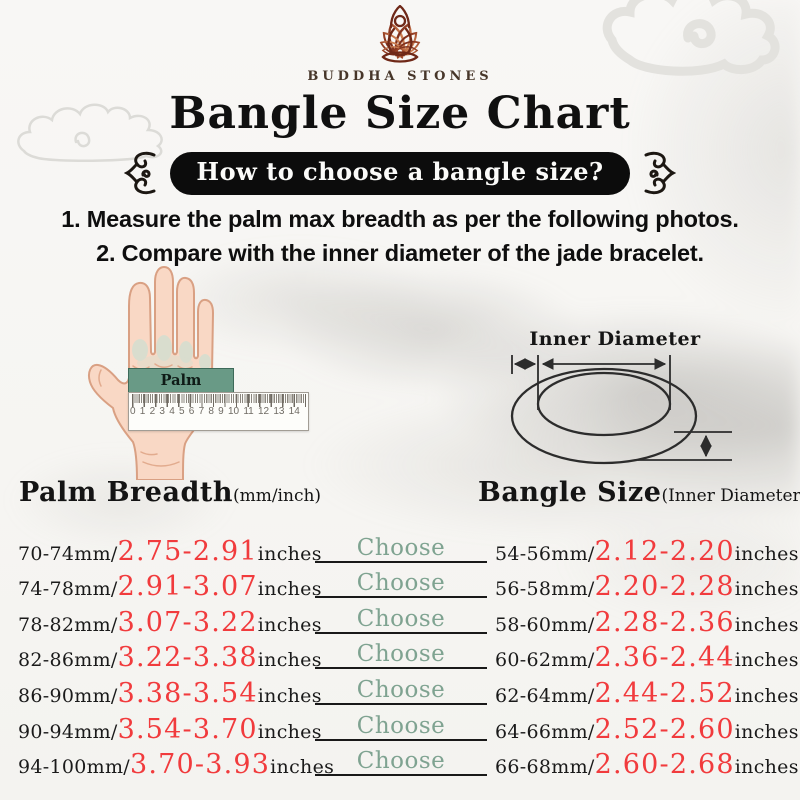 The height and width of the screenshot is (800, 800). Describe the element at coordinates (162, 411) in the screenshot. I see `ruler-number: 3` at that location.